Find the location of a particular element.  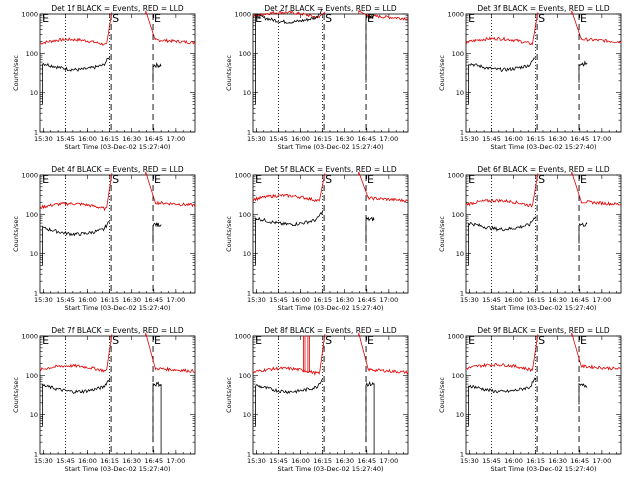

panel-title: Det 6f BLACK = Events, RED = LLD is located at coordinates (543, 169).